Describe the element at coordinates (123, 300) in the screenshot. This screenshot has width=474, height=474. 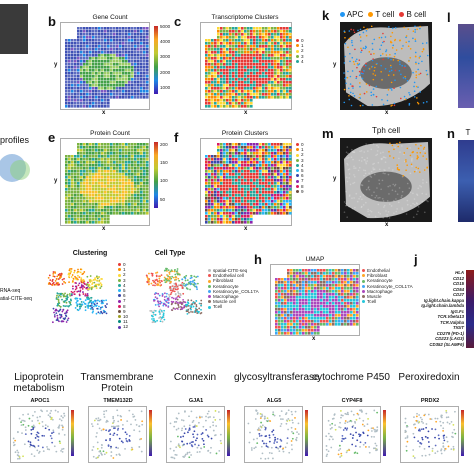
I see `legend-item: 7` at that location.